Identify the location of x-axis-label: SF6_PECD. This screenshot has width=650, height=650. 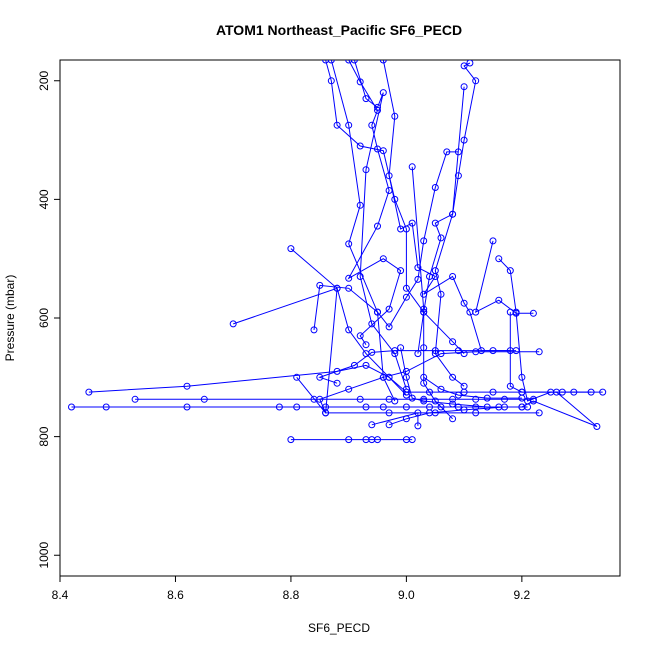
(339, 628).